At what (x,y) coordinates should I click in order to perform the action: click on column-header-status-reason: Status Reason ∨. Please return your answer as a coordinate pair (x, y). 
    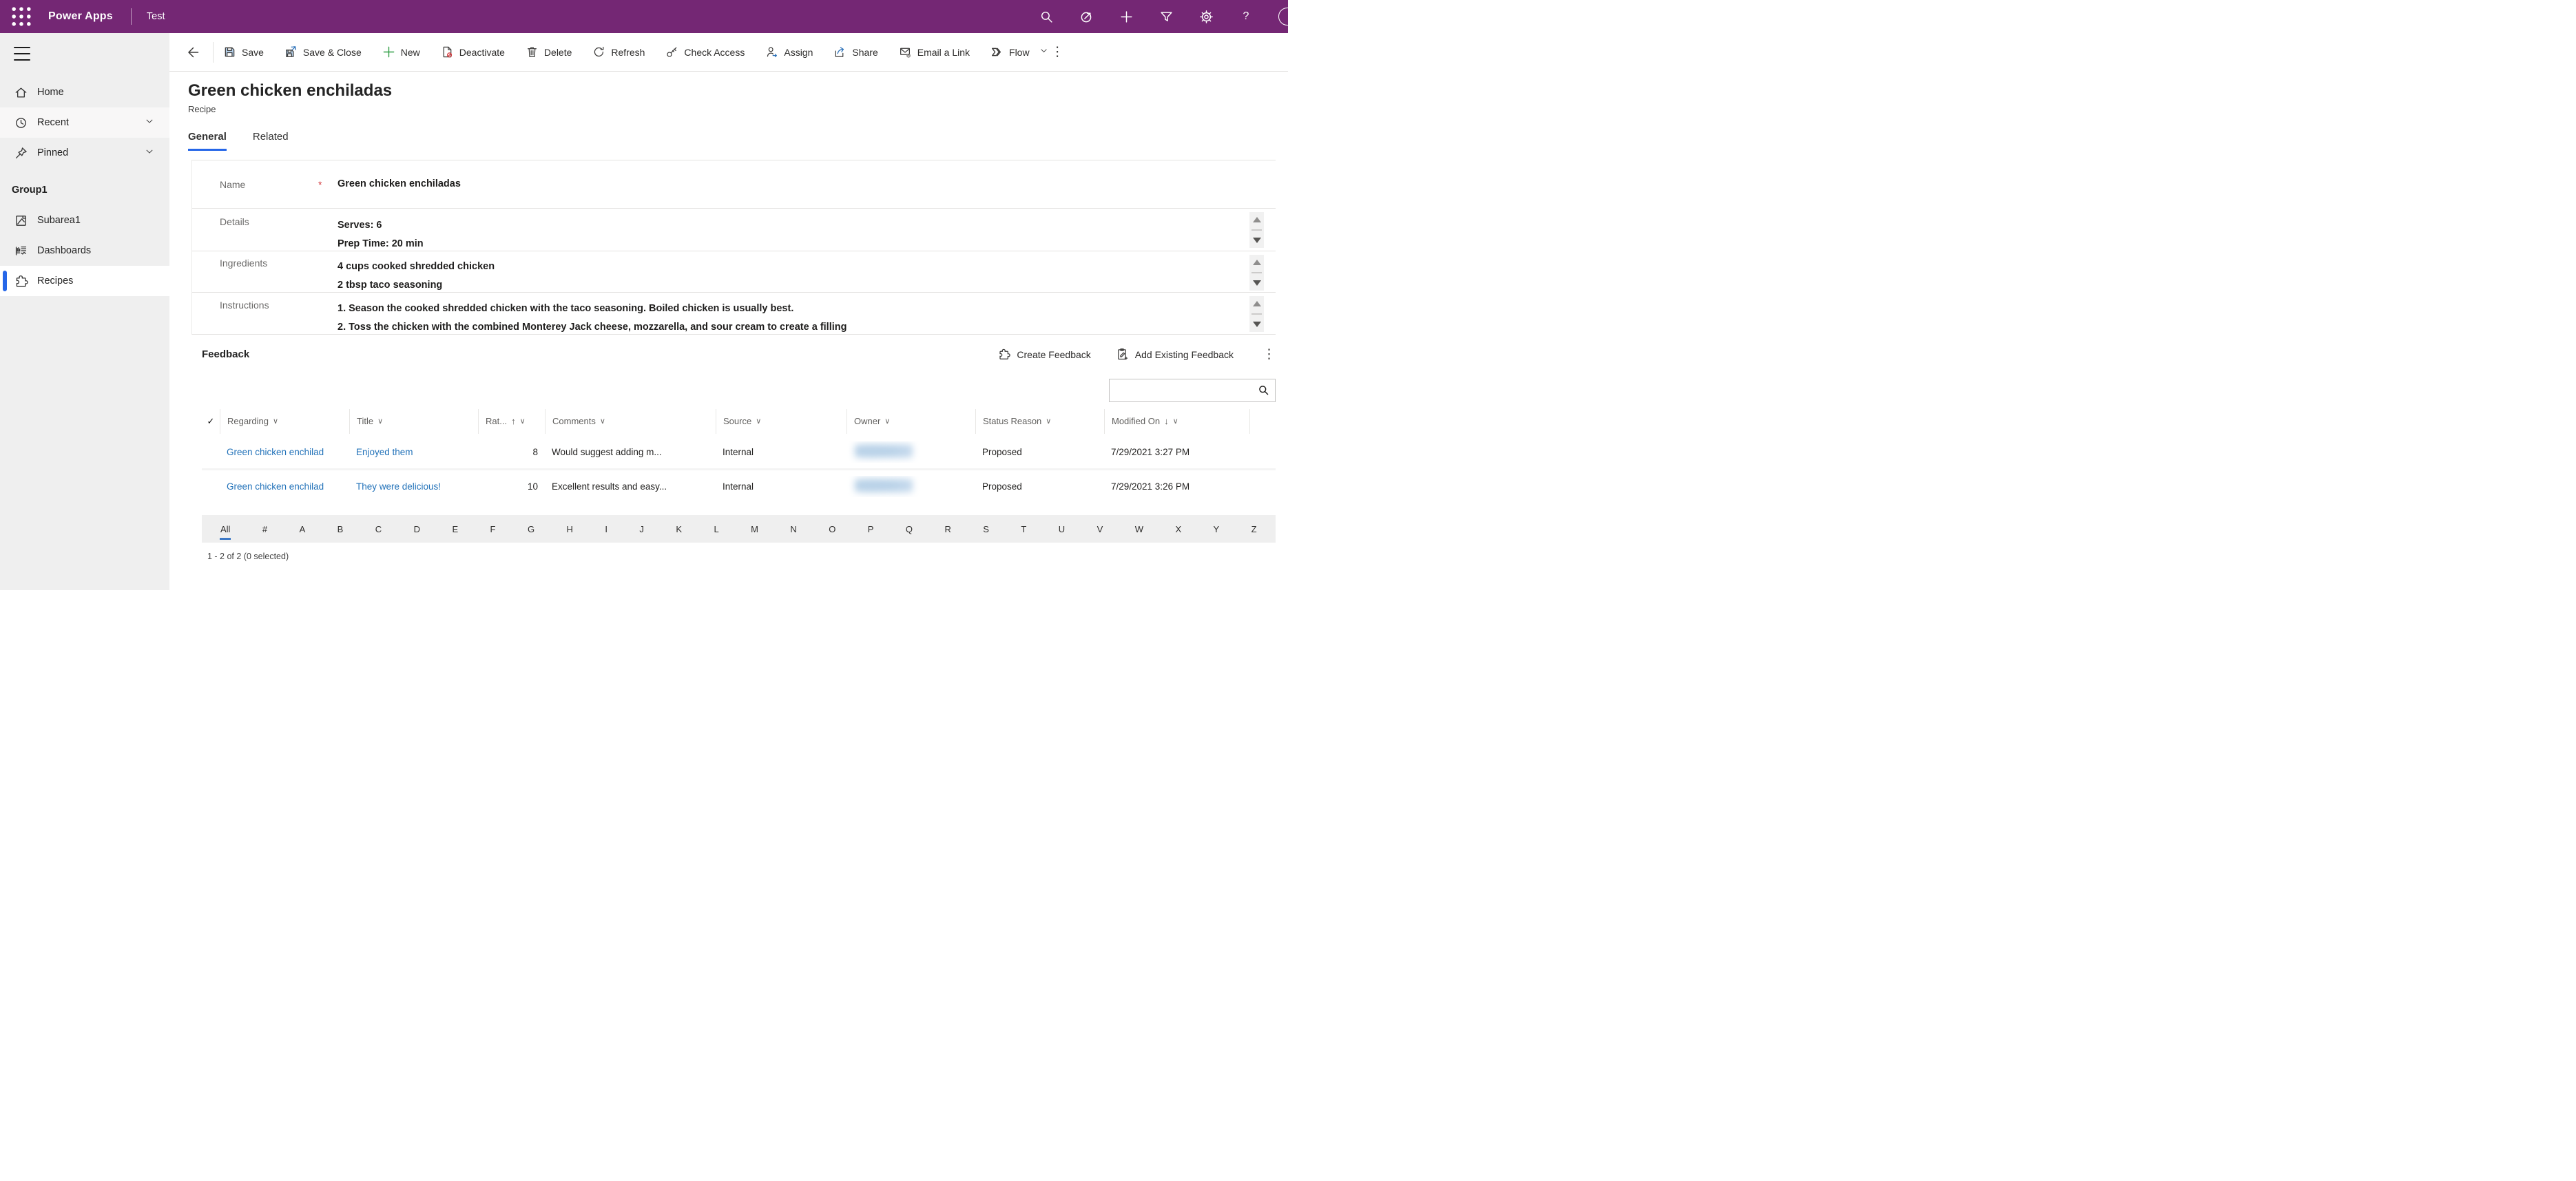
    Looking at the image, I should click on (1039, 421).